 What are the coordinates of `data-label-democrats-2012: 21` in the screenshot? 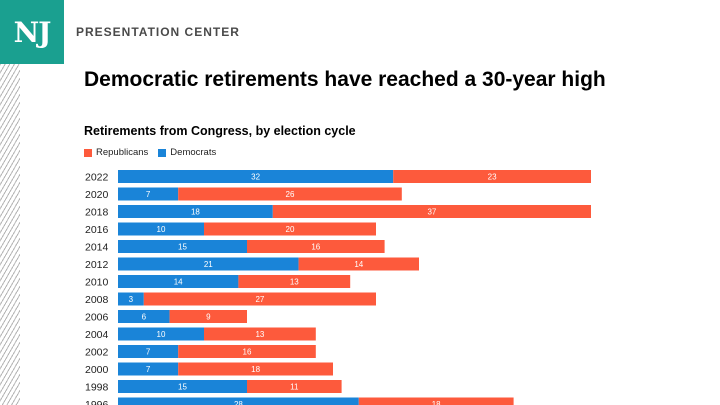 It's located at (208, 264).